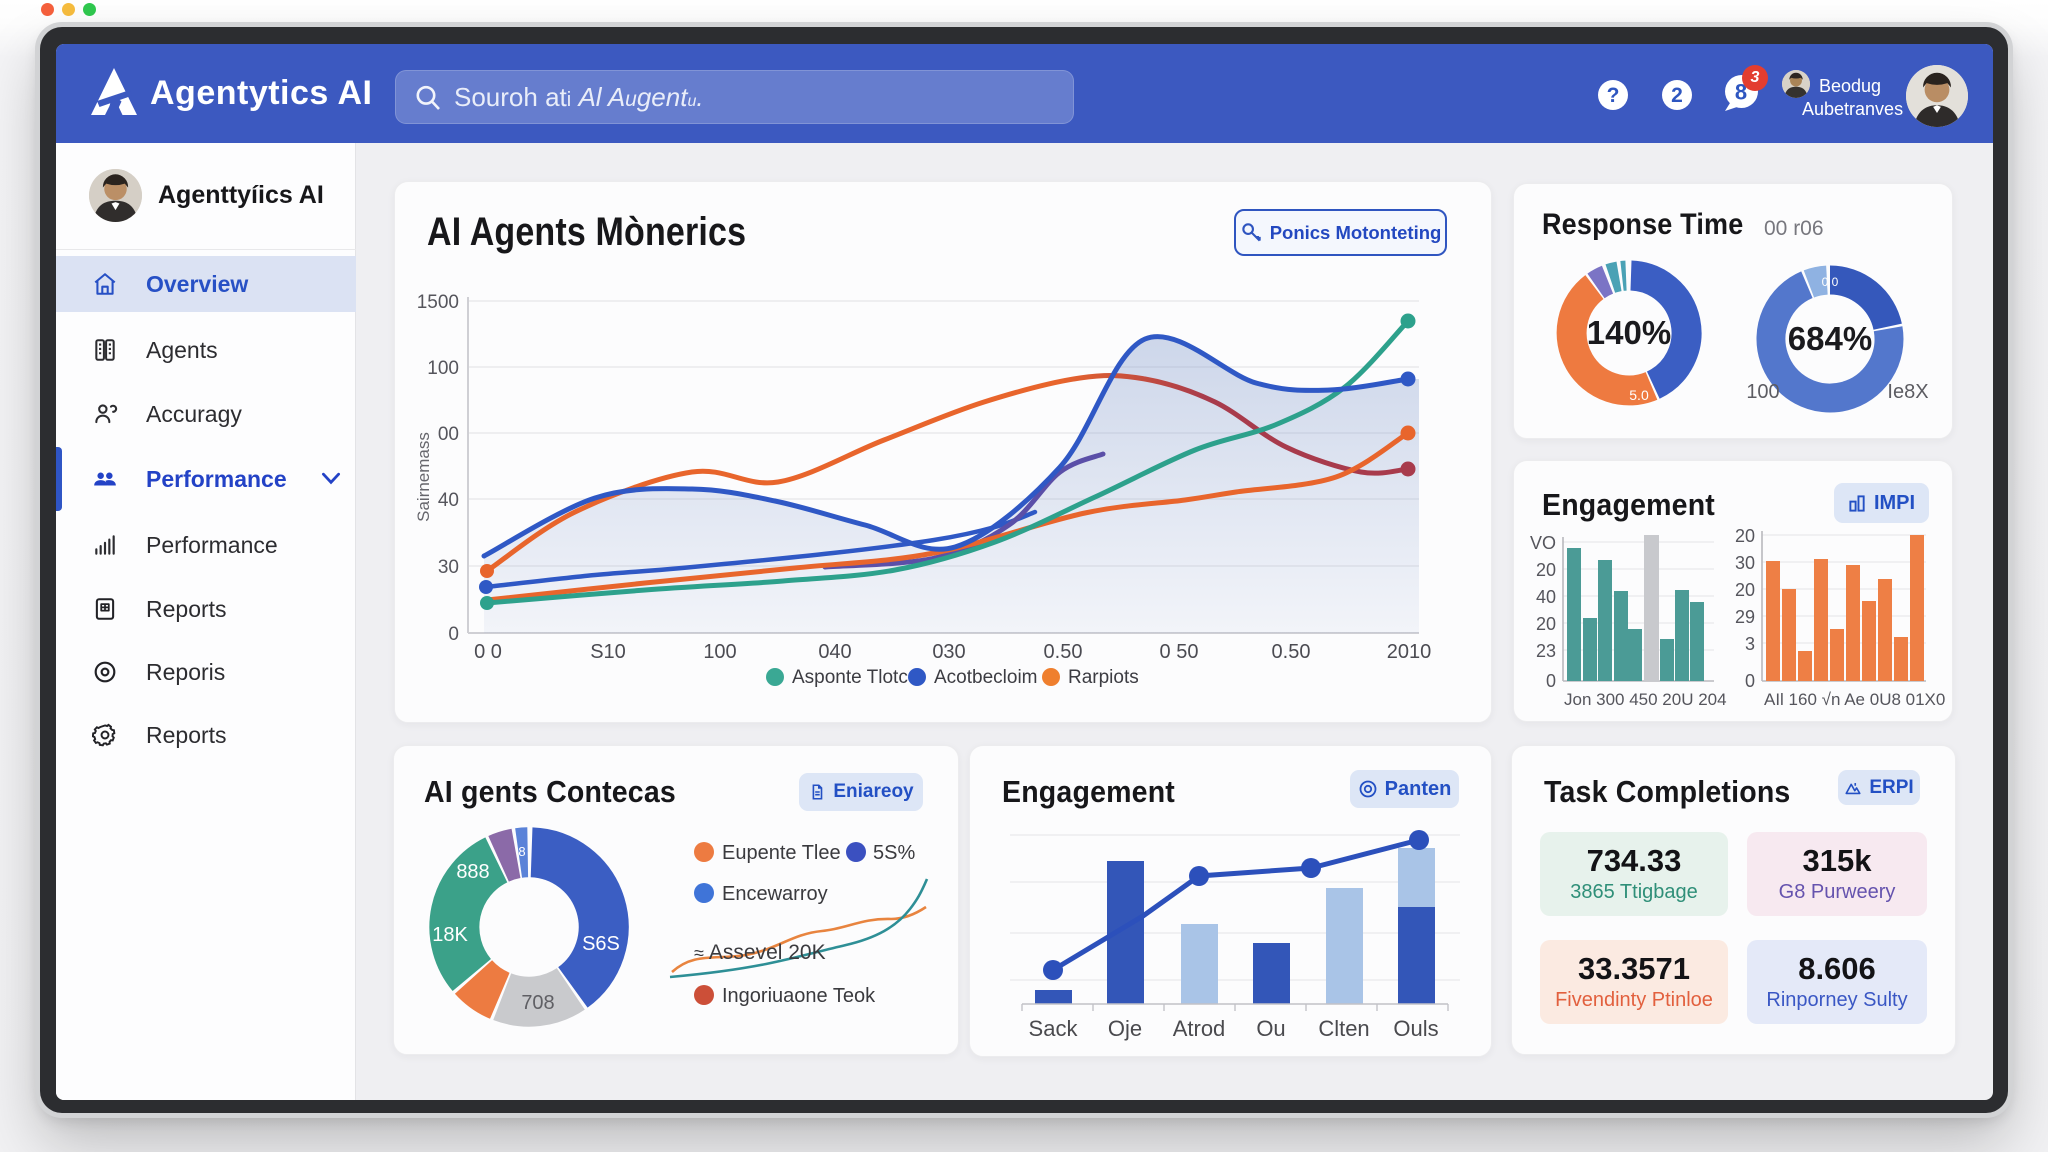 The height and width of the screenshot is (1152, 2048). Describe the element at coordinates (1629, 332) in the screenshot. I see `svg-text: 140%` at that location.